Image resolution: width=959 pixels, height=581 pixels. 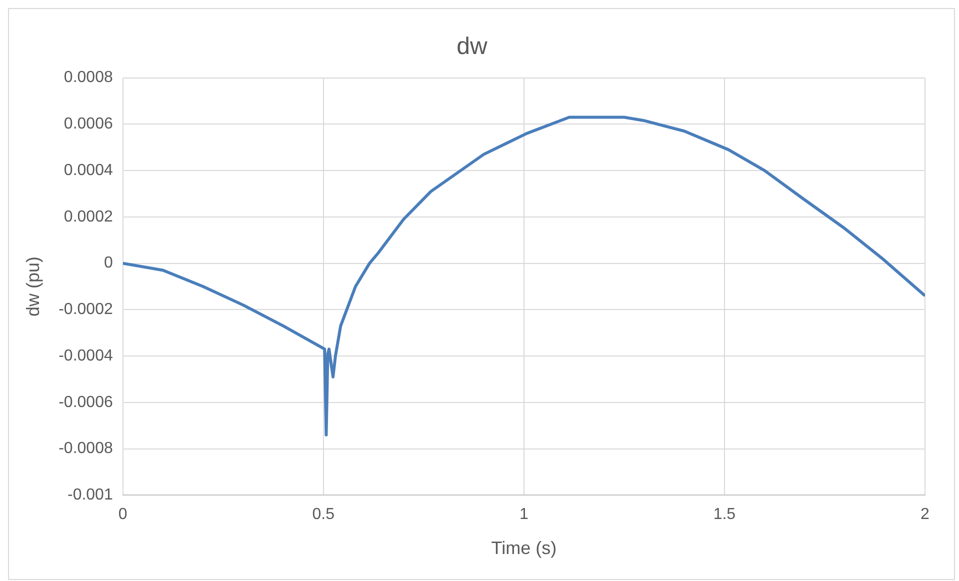 What do you see at coordinates (88, 217) in the screenshot?
I see `y-tick-label: 0.0002` at bounding box center [88, 217].